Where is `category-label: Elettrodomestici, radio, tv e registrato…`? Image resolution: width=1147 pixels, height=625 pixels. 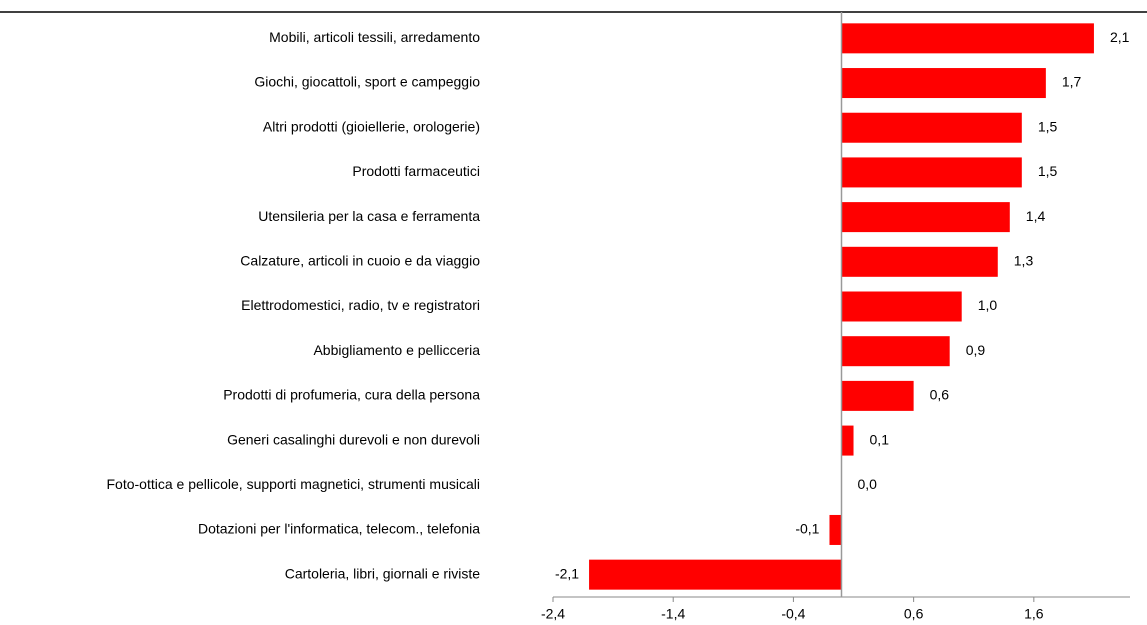 category-label: Elettrodomestici, radio, tv e registrato… is located at coordinates (360, 305).